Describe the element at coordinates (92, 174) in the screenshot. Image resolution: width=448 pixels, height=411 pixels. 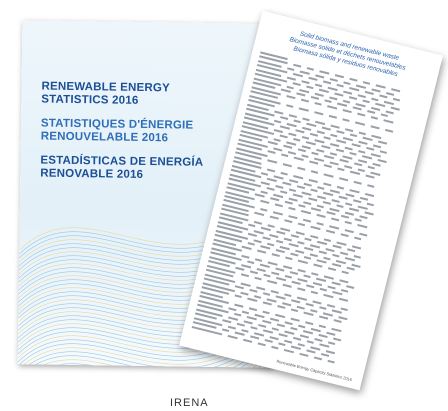
I see `cover-title: RENOVABLE 2016` at that location.